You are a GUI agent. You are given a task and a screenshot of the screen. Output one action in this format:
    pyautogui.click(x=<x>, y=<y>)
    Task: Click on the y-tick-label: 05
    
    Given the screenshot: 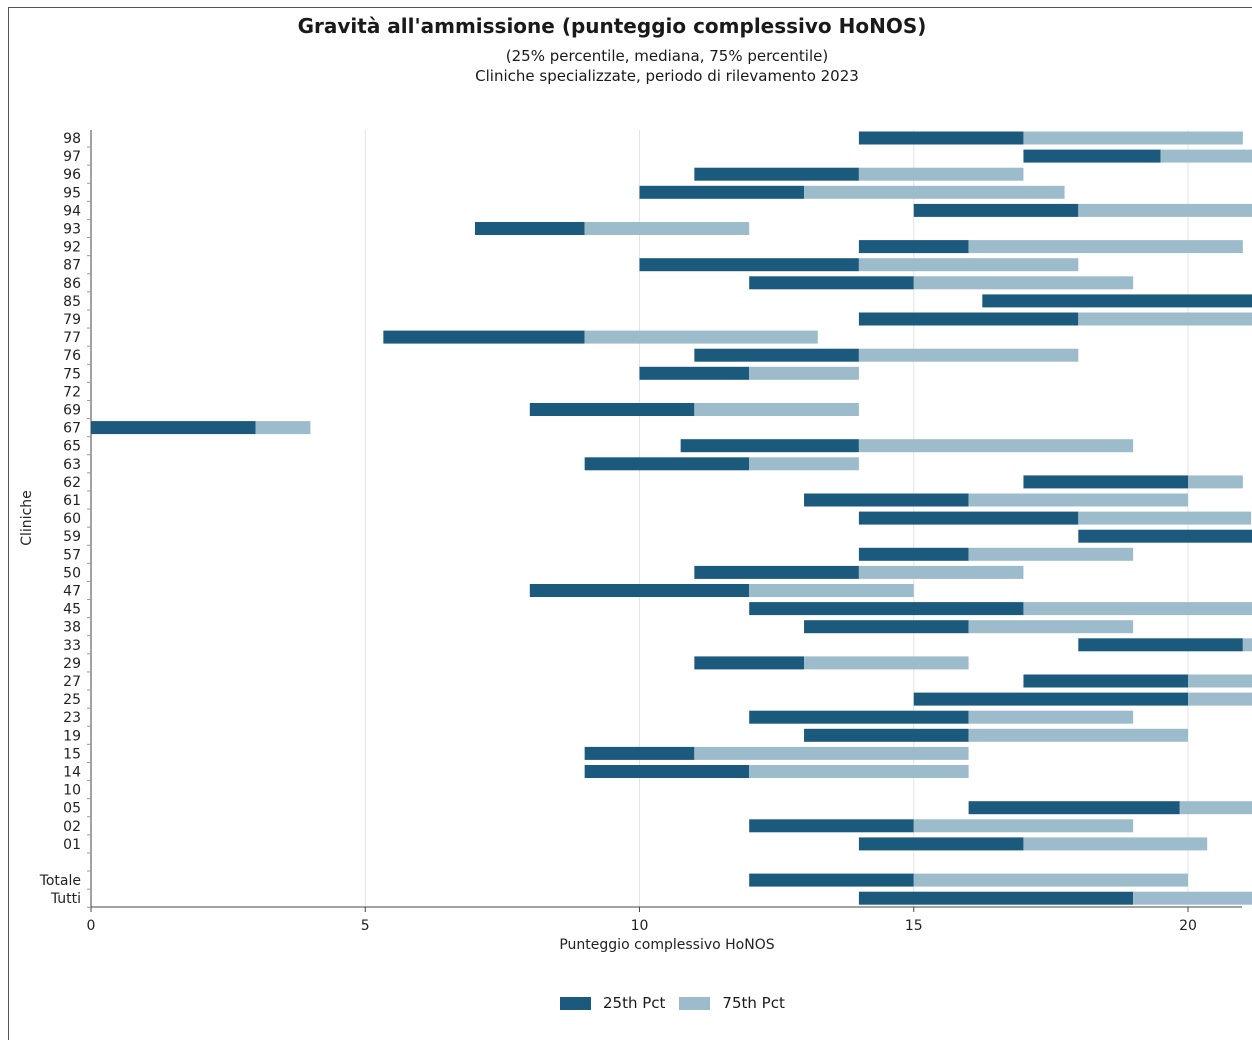 What is the action you would take?
    pyautogui.click(x=72, y=809)
    